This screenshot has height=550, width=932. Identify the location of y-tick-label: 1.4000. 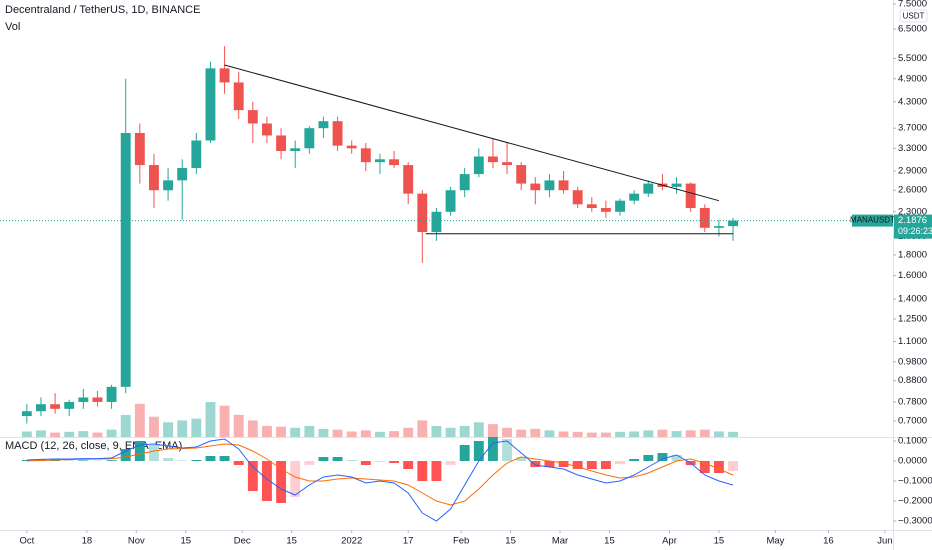
(912, 299).